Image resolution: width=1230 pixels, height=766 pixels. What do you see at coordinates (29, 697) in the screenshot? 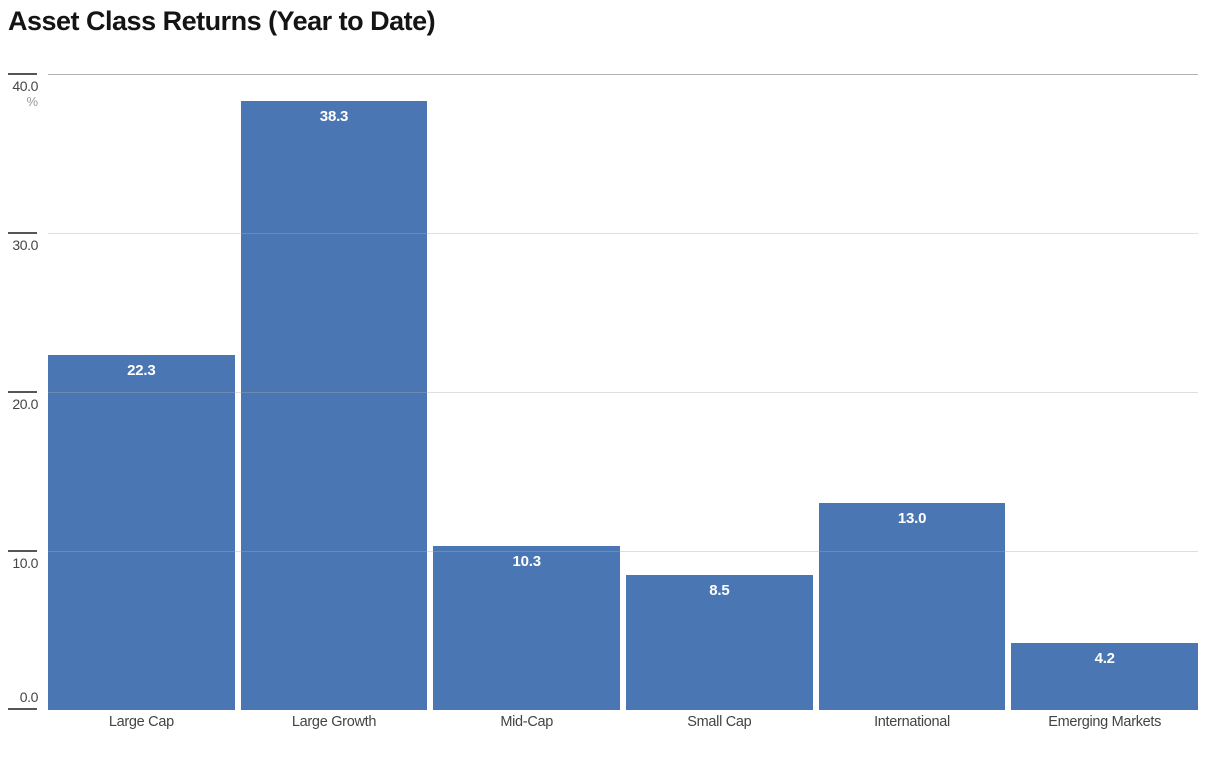
I see `y-tick-label-0.0: 0.0` at bounding box center [29, 697].